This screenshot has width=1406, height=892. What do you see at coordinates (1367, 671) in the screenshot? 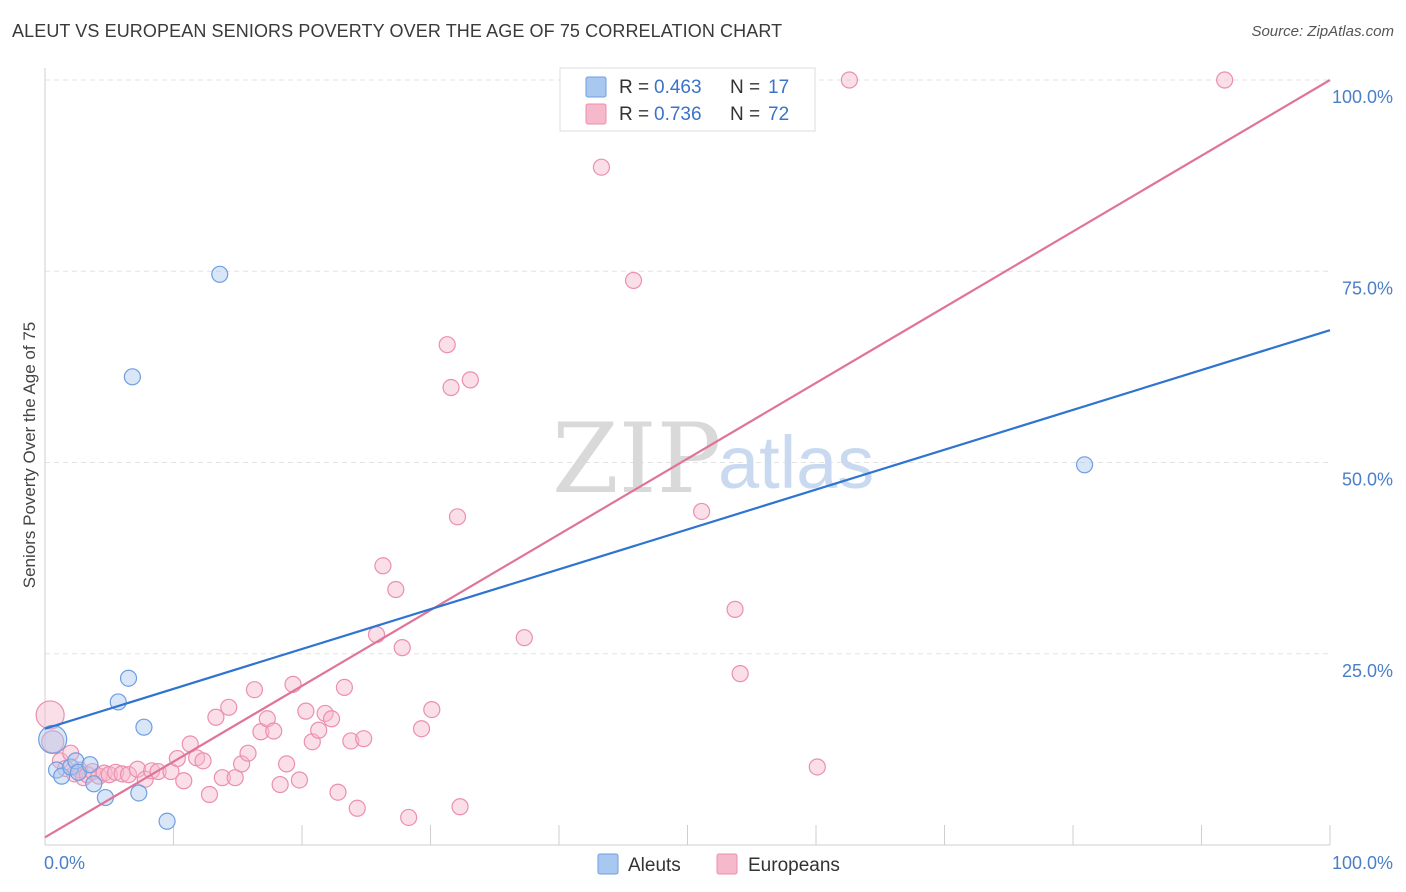
I see `y-tick-label-25: 25.0%` at bounding box center [1367, 671].